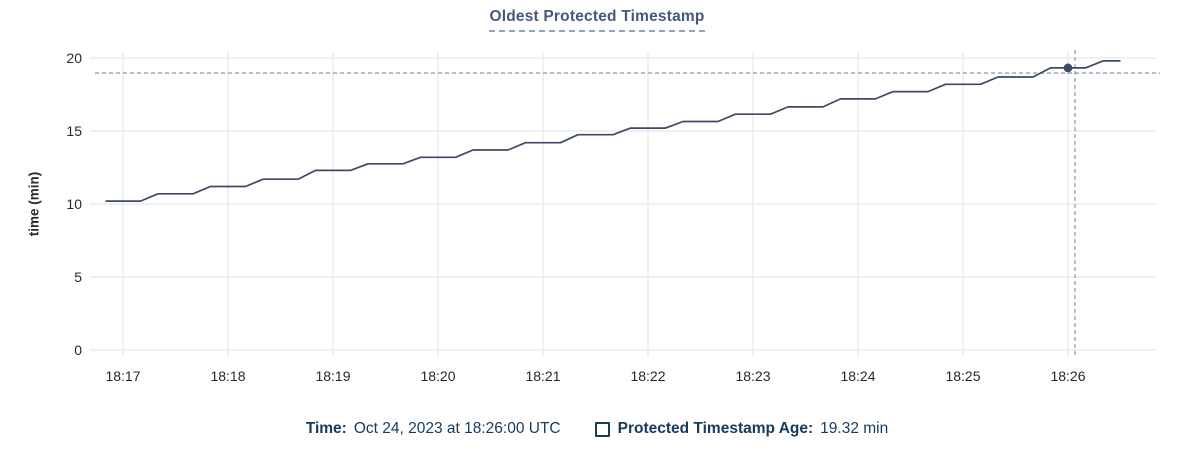  Describe the element at coordinates (74, 58) in the screenshot. I see `y-tick-label: 20` at that location.